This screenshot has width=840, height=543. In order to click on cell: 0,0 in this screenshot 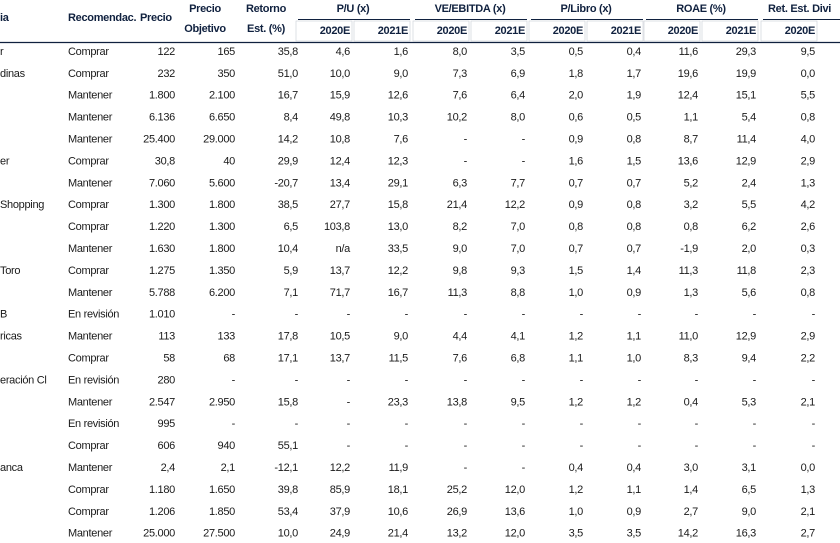, I will do `click(808, 468)`.